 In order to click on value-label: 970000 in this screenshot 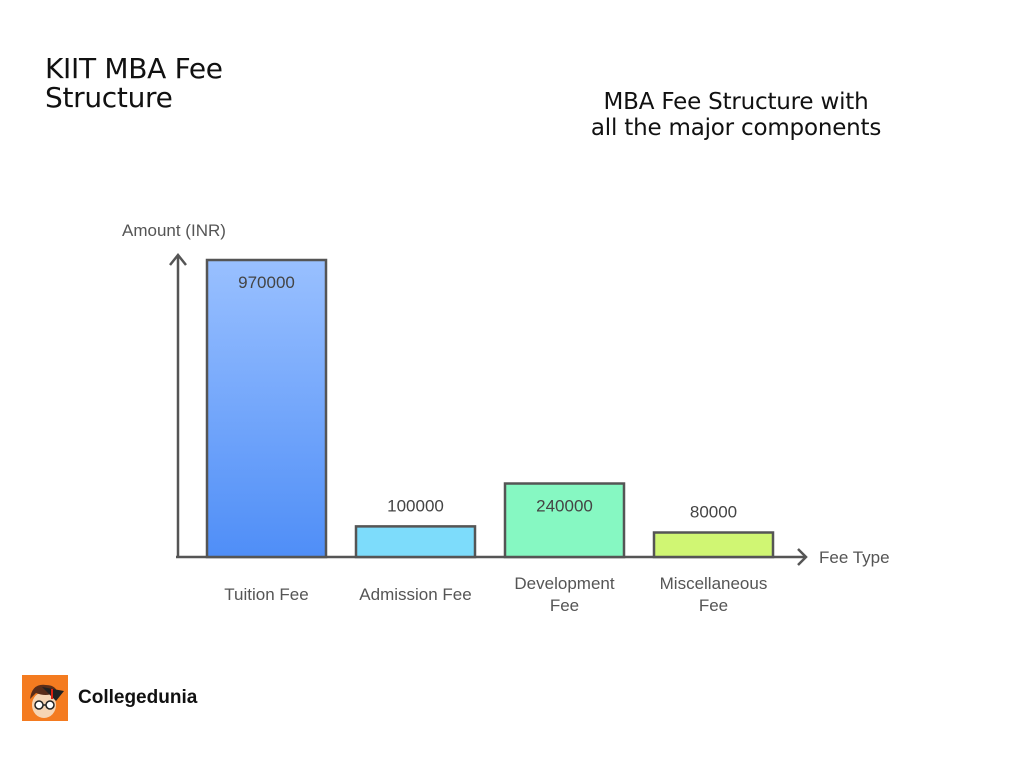, I will do `click(266, 282)`.